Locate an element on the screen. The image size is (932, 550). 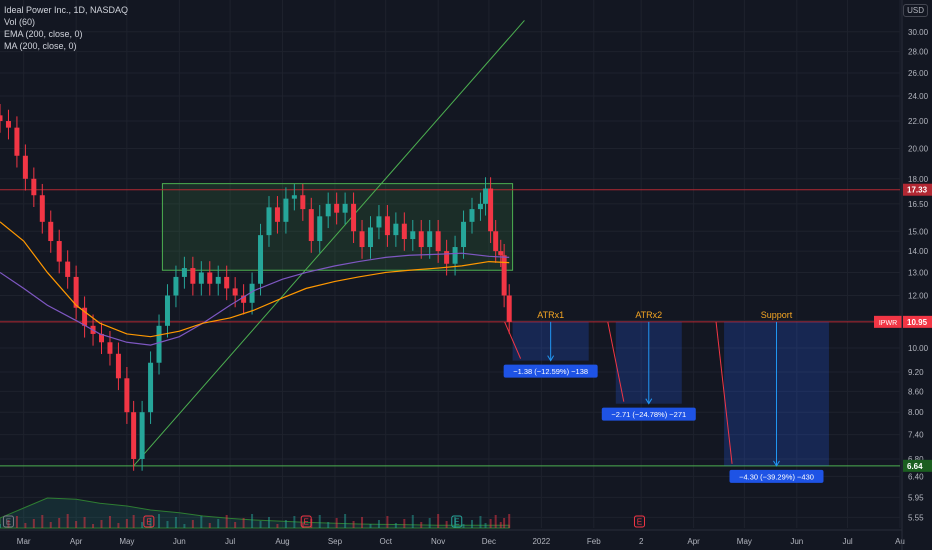
projection-label: Support is located at coordinates (777, 315).